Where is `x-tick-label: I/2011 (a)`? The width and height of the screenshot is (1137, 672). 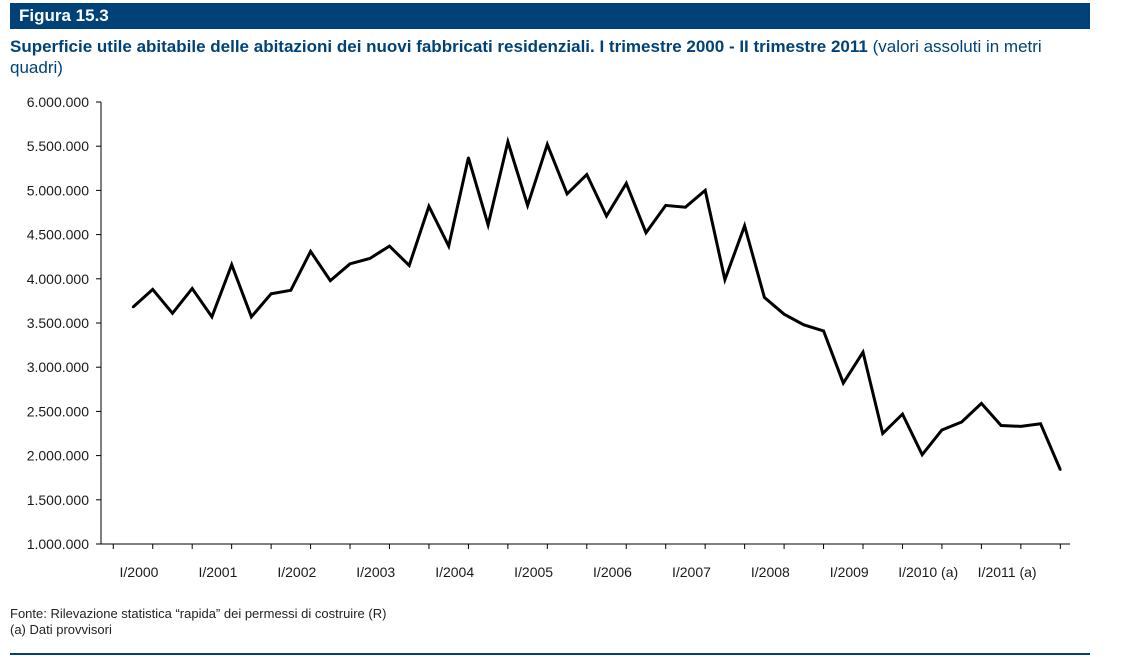 x-tick-label: I/2011 (a) is located at coordinates (1007, 572).